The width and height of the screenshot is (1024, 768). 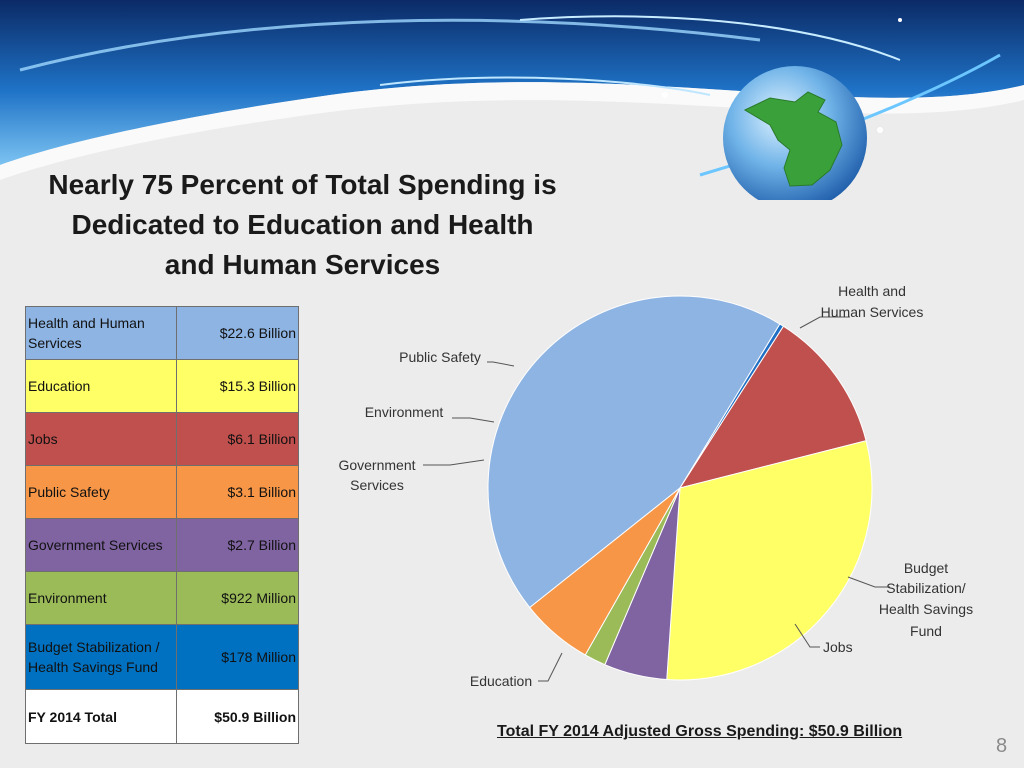 I want to click on table-row: Health and Human Services $22.6 Billion, so click(x=162, y=333).